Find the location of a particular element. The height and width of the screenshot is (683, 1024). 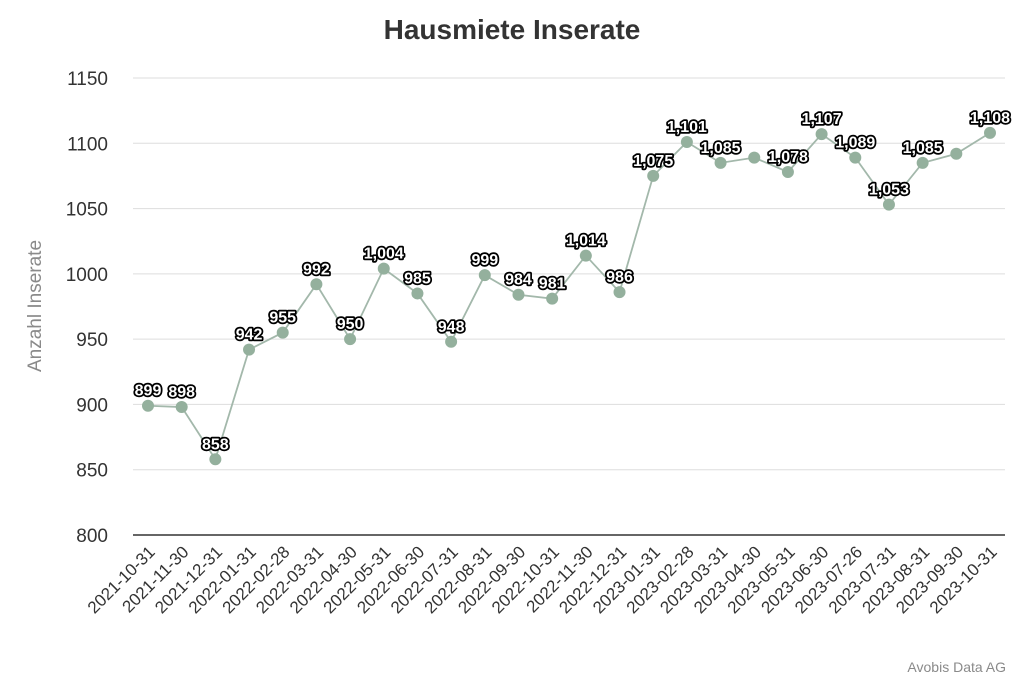

data-label: 999 is located at coordinates (484, 260).